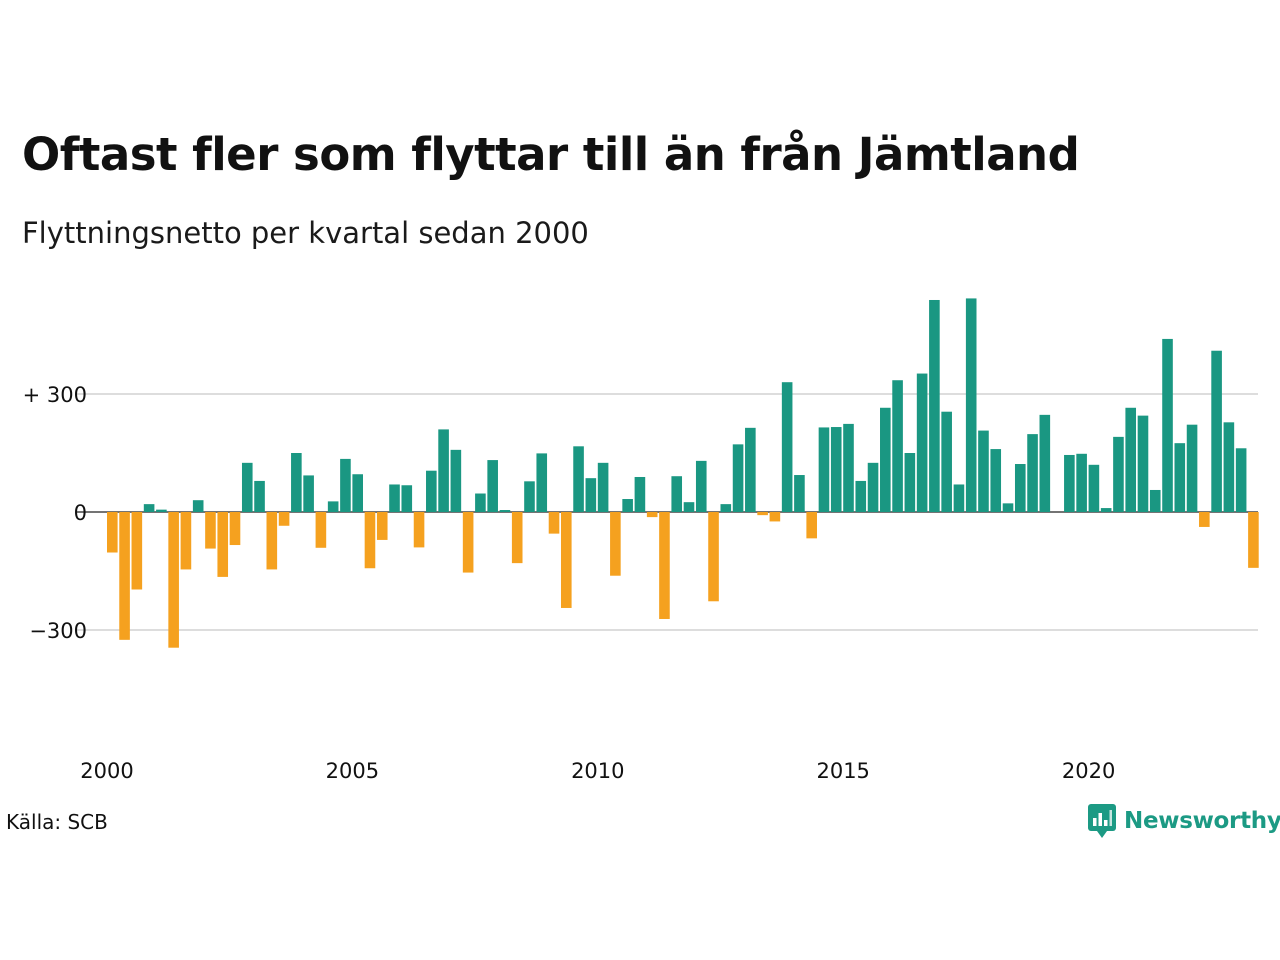 The height and width of the screenshot is (960, 1280). I want to click on bar-2010-k3, so click(627, 505).